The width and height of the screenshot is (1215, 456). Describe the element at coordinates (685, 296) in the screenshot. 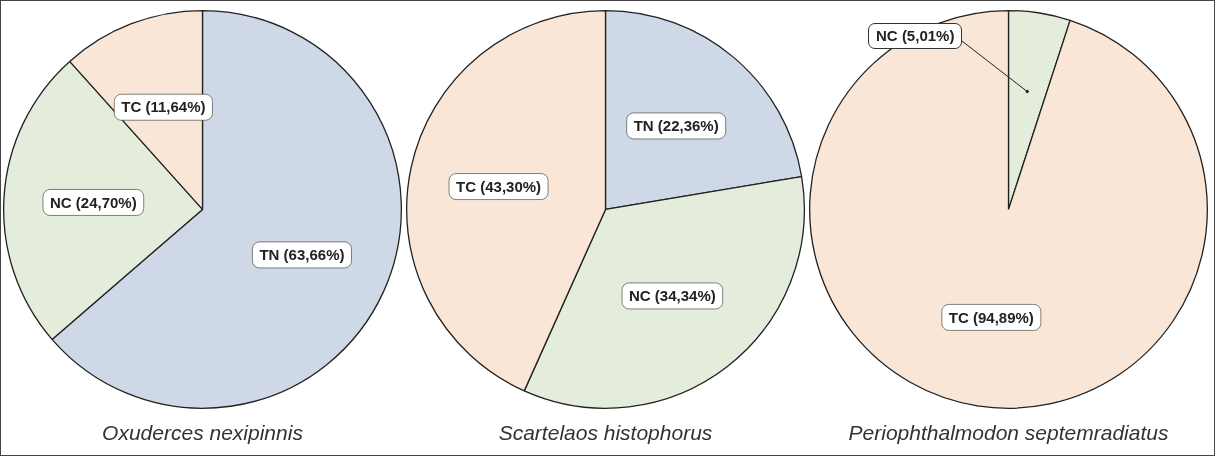

I see `data-label: (34,34%)` at that location.